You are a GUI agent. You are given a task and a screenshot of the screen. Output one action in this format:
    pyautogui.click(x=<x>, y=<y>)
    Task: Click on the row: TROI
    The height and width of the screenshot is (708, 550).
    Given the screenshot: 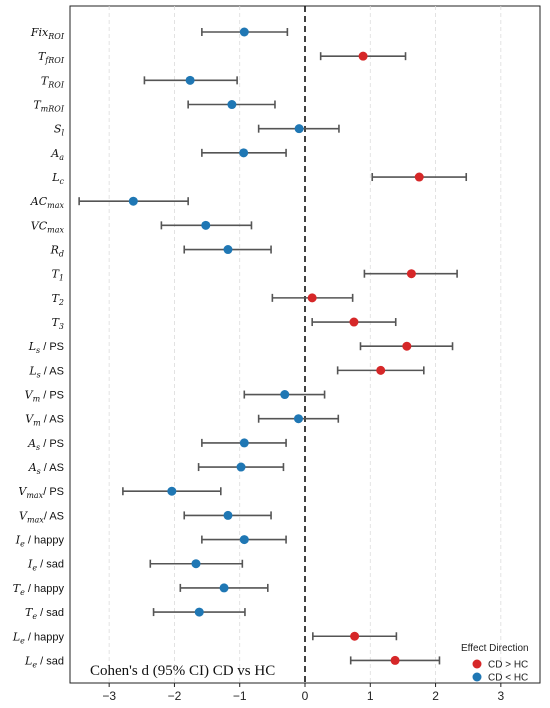 What is the action you would take?
    pyautogui.click(x=139, y=81)
    